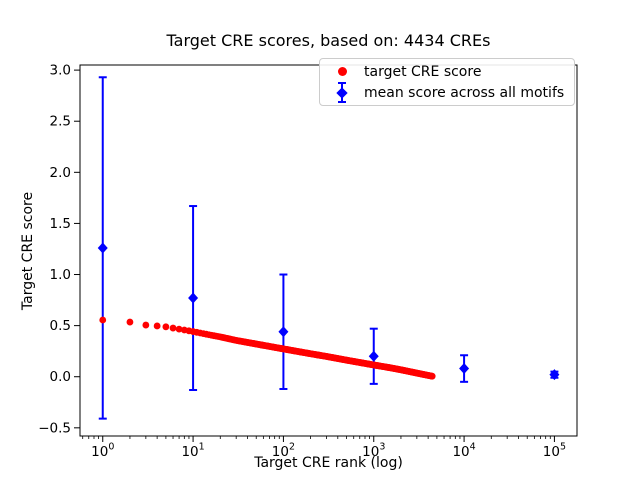  I want to click on chart-title: Target CRE scores, based on: 4434 CREs, so click(328, 40).